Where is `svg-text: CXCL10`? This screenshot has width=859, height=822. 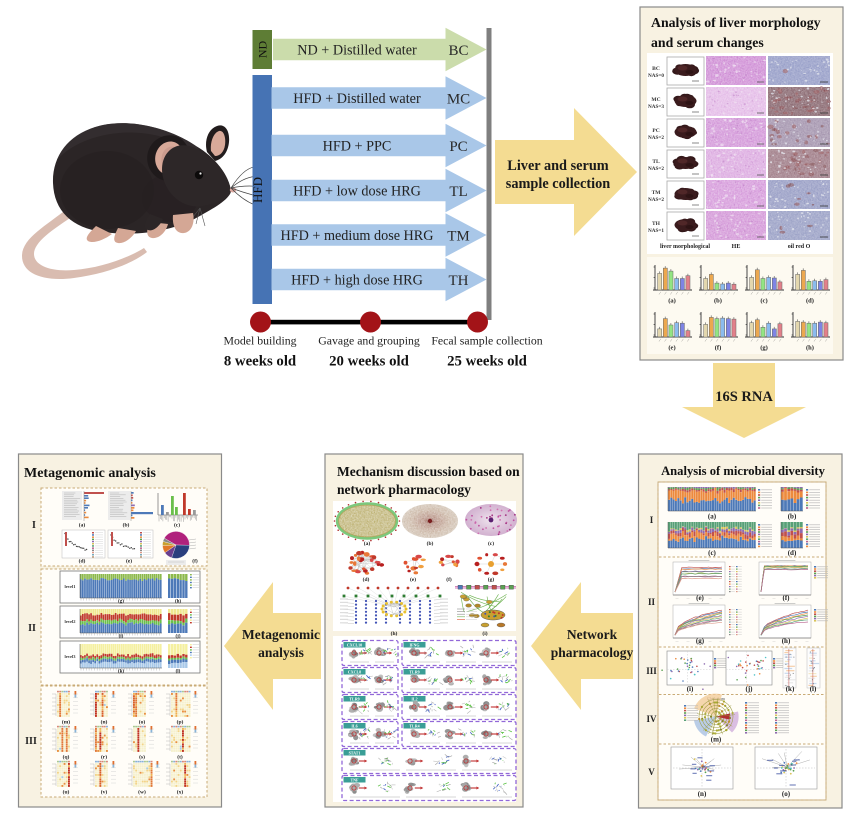
svg-text: CXCL10 is located at coordinates (354, 644).